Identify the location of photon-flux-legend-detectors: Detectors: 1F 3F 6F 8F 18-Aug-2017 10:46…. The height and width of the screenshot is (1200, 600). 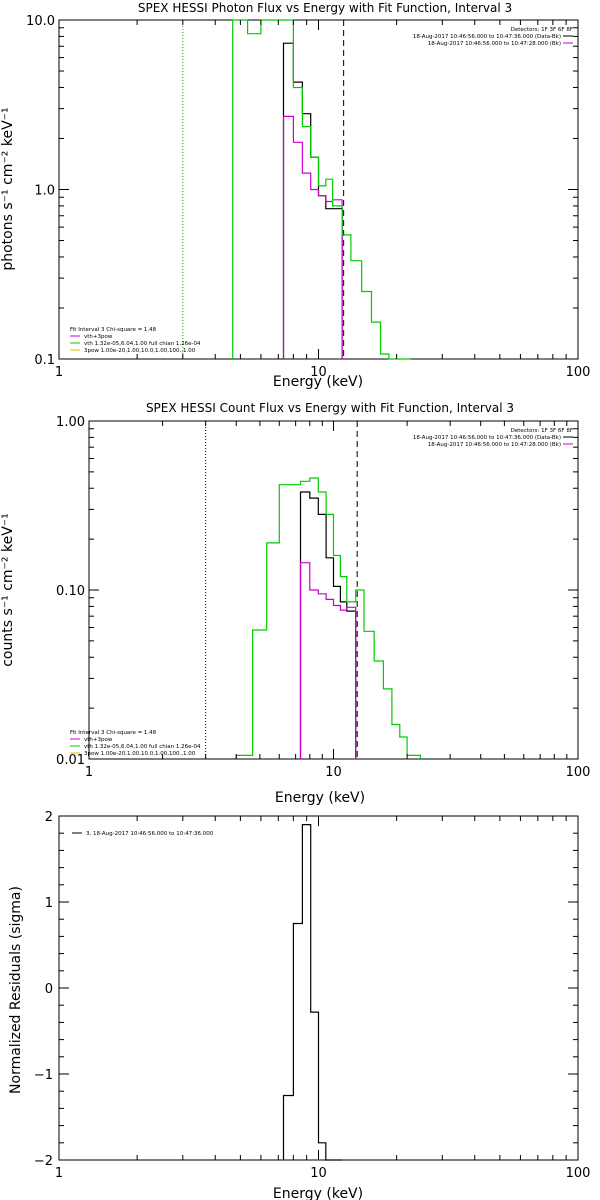
(493, 37).